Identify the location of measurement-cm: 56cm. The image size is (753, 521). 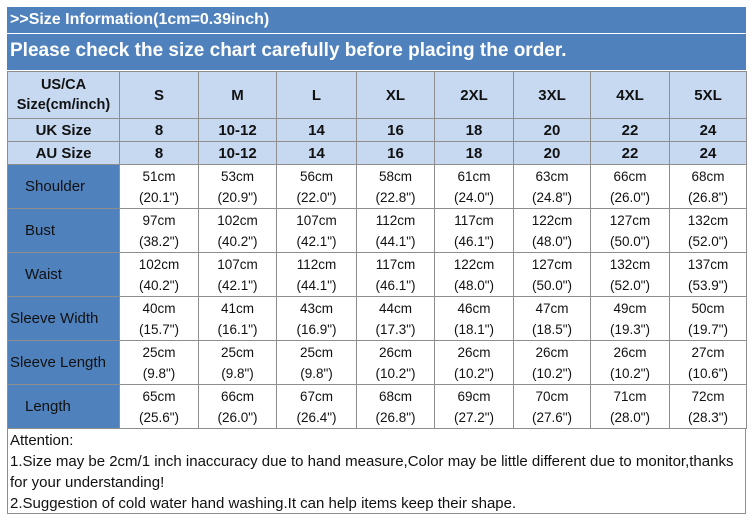
(316, 176).